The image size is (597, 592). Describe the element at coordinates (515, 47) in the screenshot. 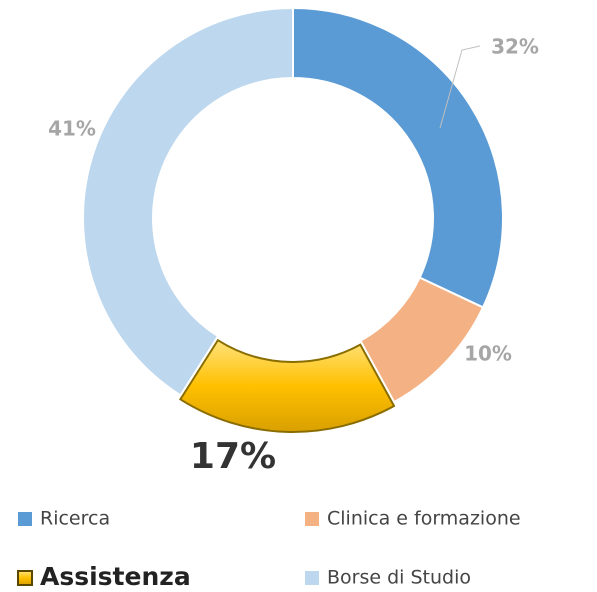

I see `data-label: 32%` at that location.